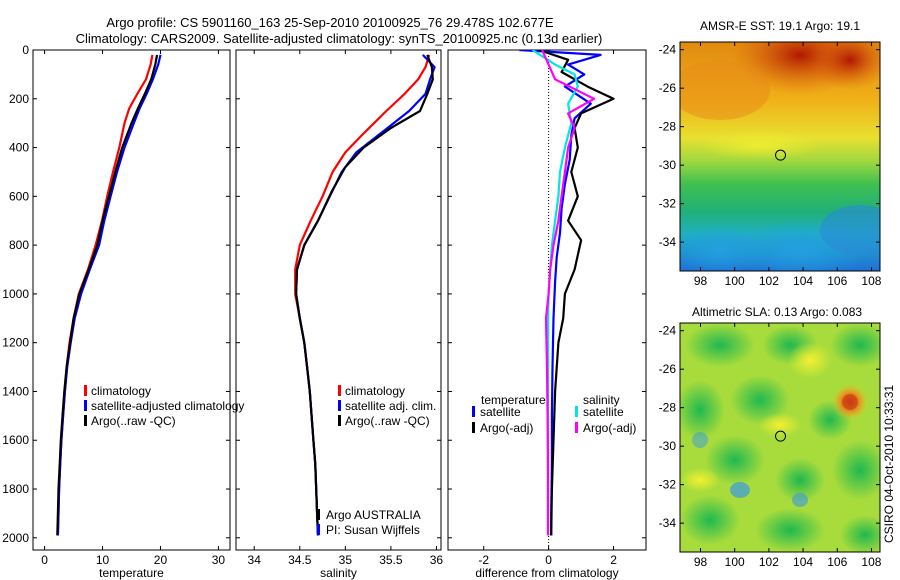  I want to click on x-tick-label: 36, so click(437, 560).